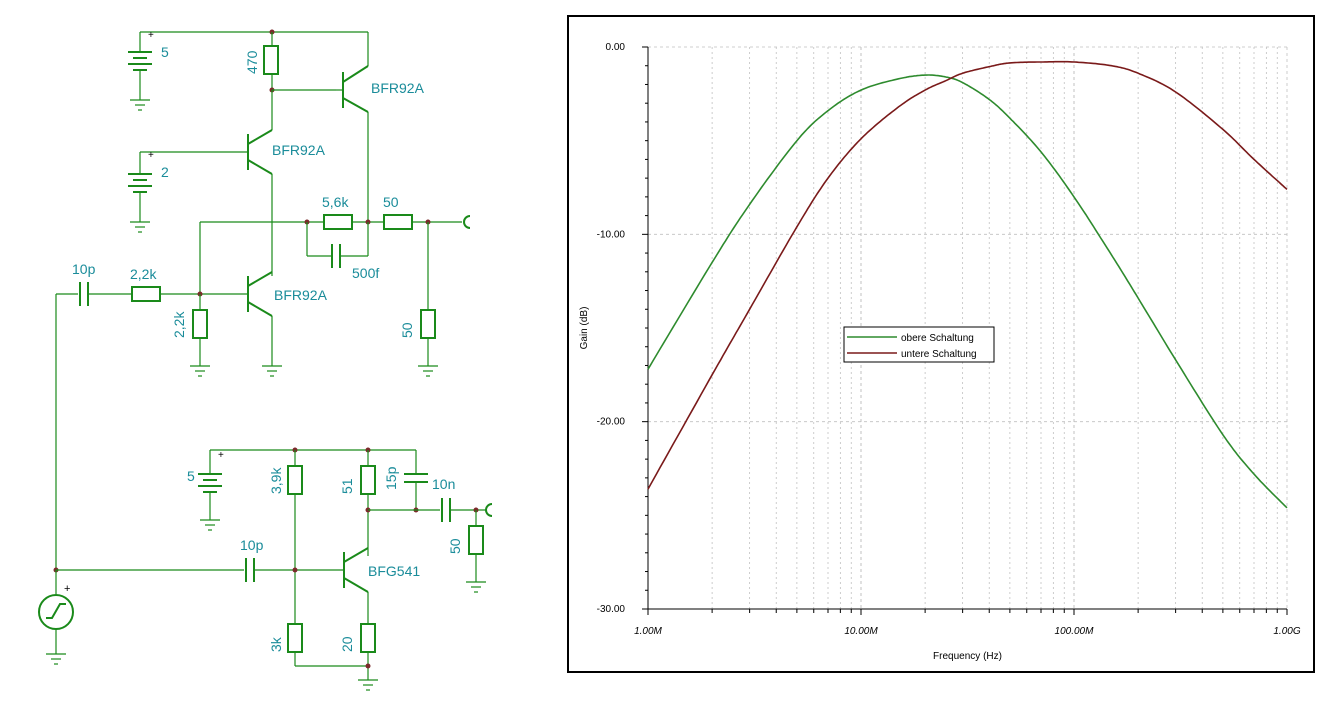  What do you see at coordinates (611, 422) in the screenshot?
I see `y-tick-label: -20.00` at bounding box center [611, 422].